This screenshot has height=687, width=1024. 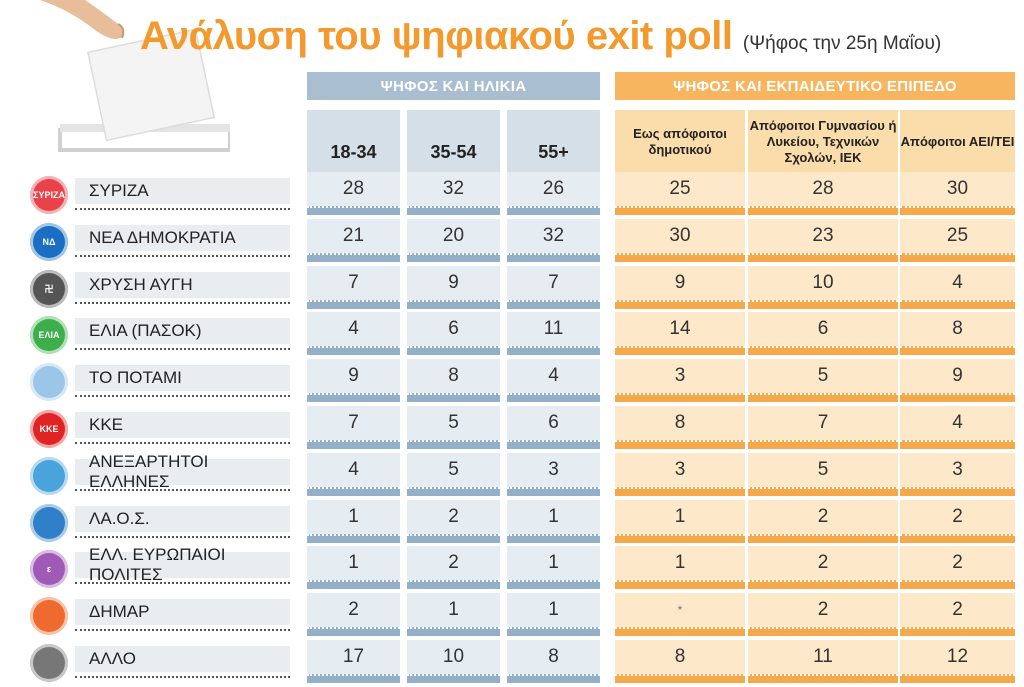 What do you see at coordinates (49, 241) in the screenshot?
I see `party-logo-icon: ΝΔ` at bounding box center [49, 241].